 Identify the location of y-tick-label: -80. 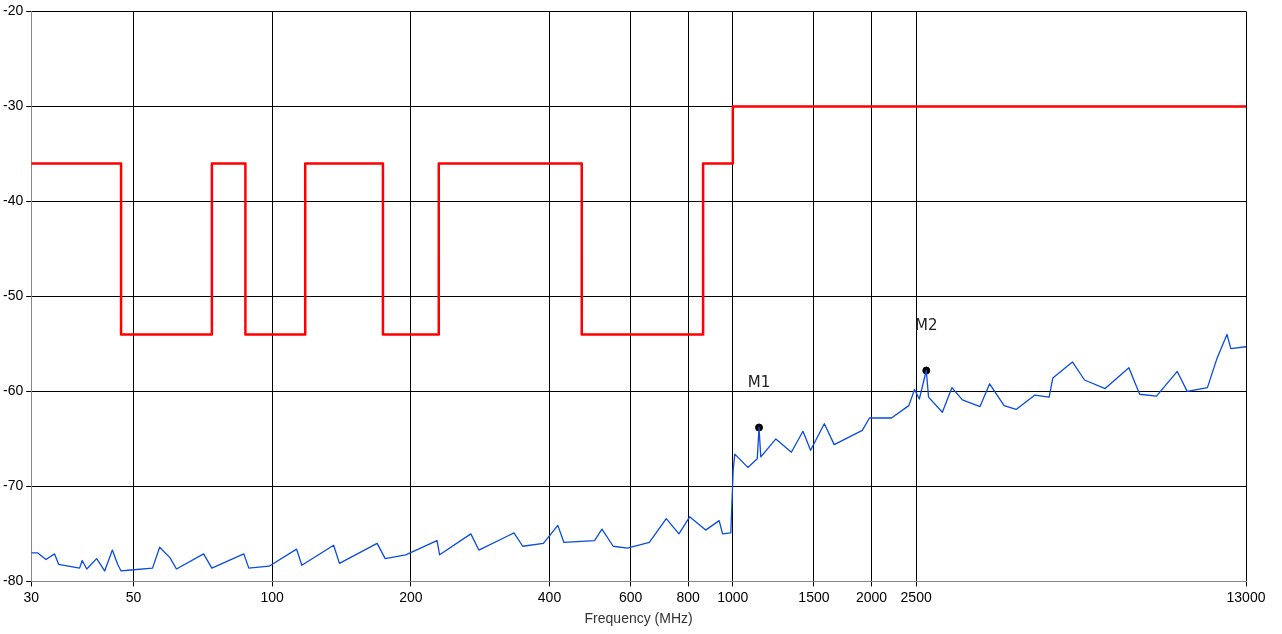
(13, 580).